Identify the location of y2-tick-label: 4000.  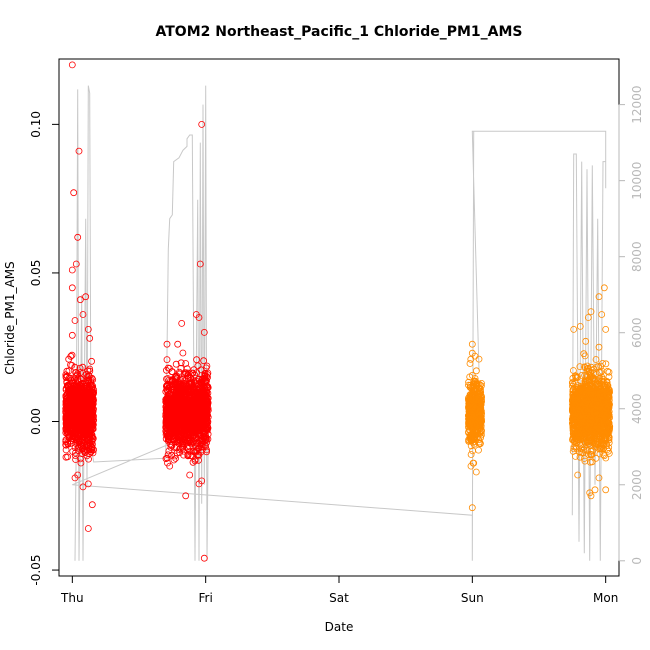
(637, 408).